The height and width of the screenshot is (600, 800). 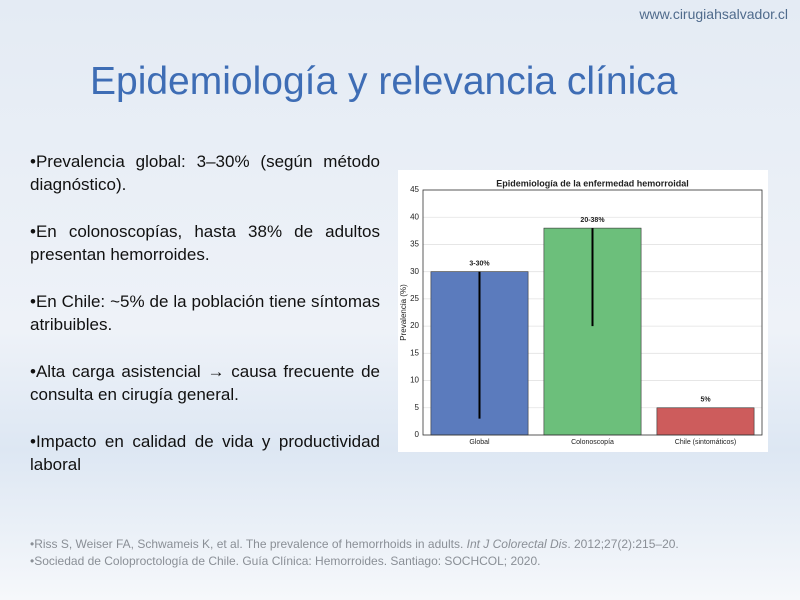 What do you see at coordinates (414, 189) in the screenshot?
I see `y-tick-label: 45` at bounding box center [414, 189].